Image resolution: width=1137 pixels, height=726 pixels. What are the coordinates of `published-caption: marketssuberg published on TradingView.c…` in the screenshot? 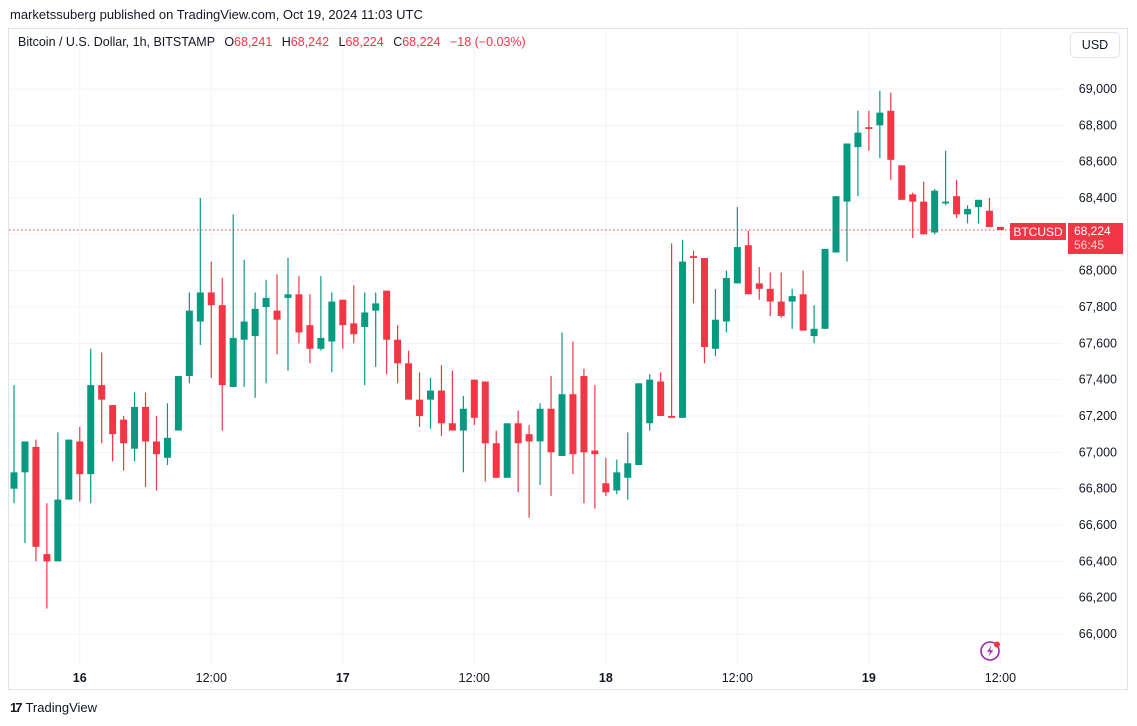 It's located at (216, 14).